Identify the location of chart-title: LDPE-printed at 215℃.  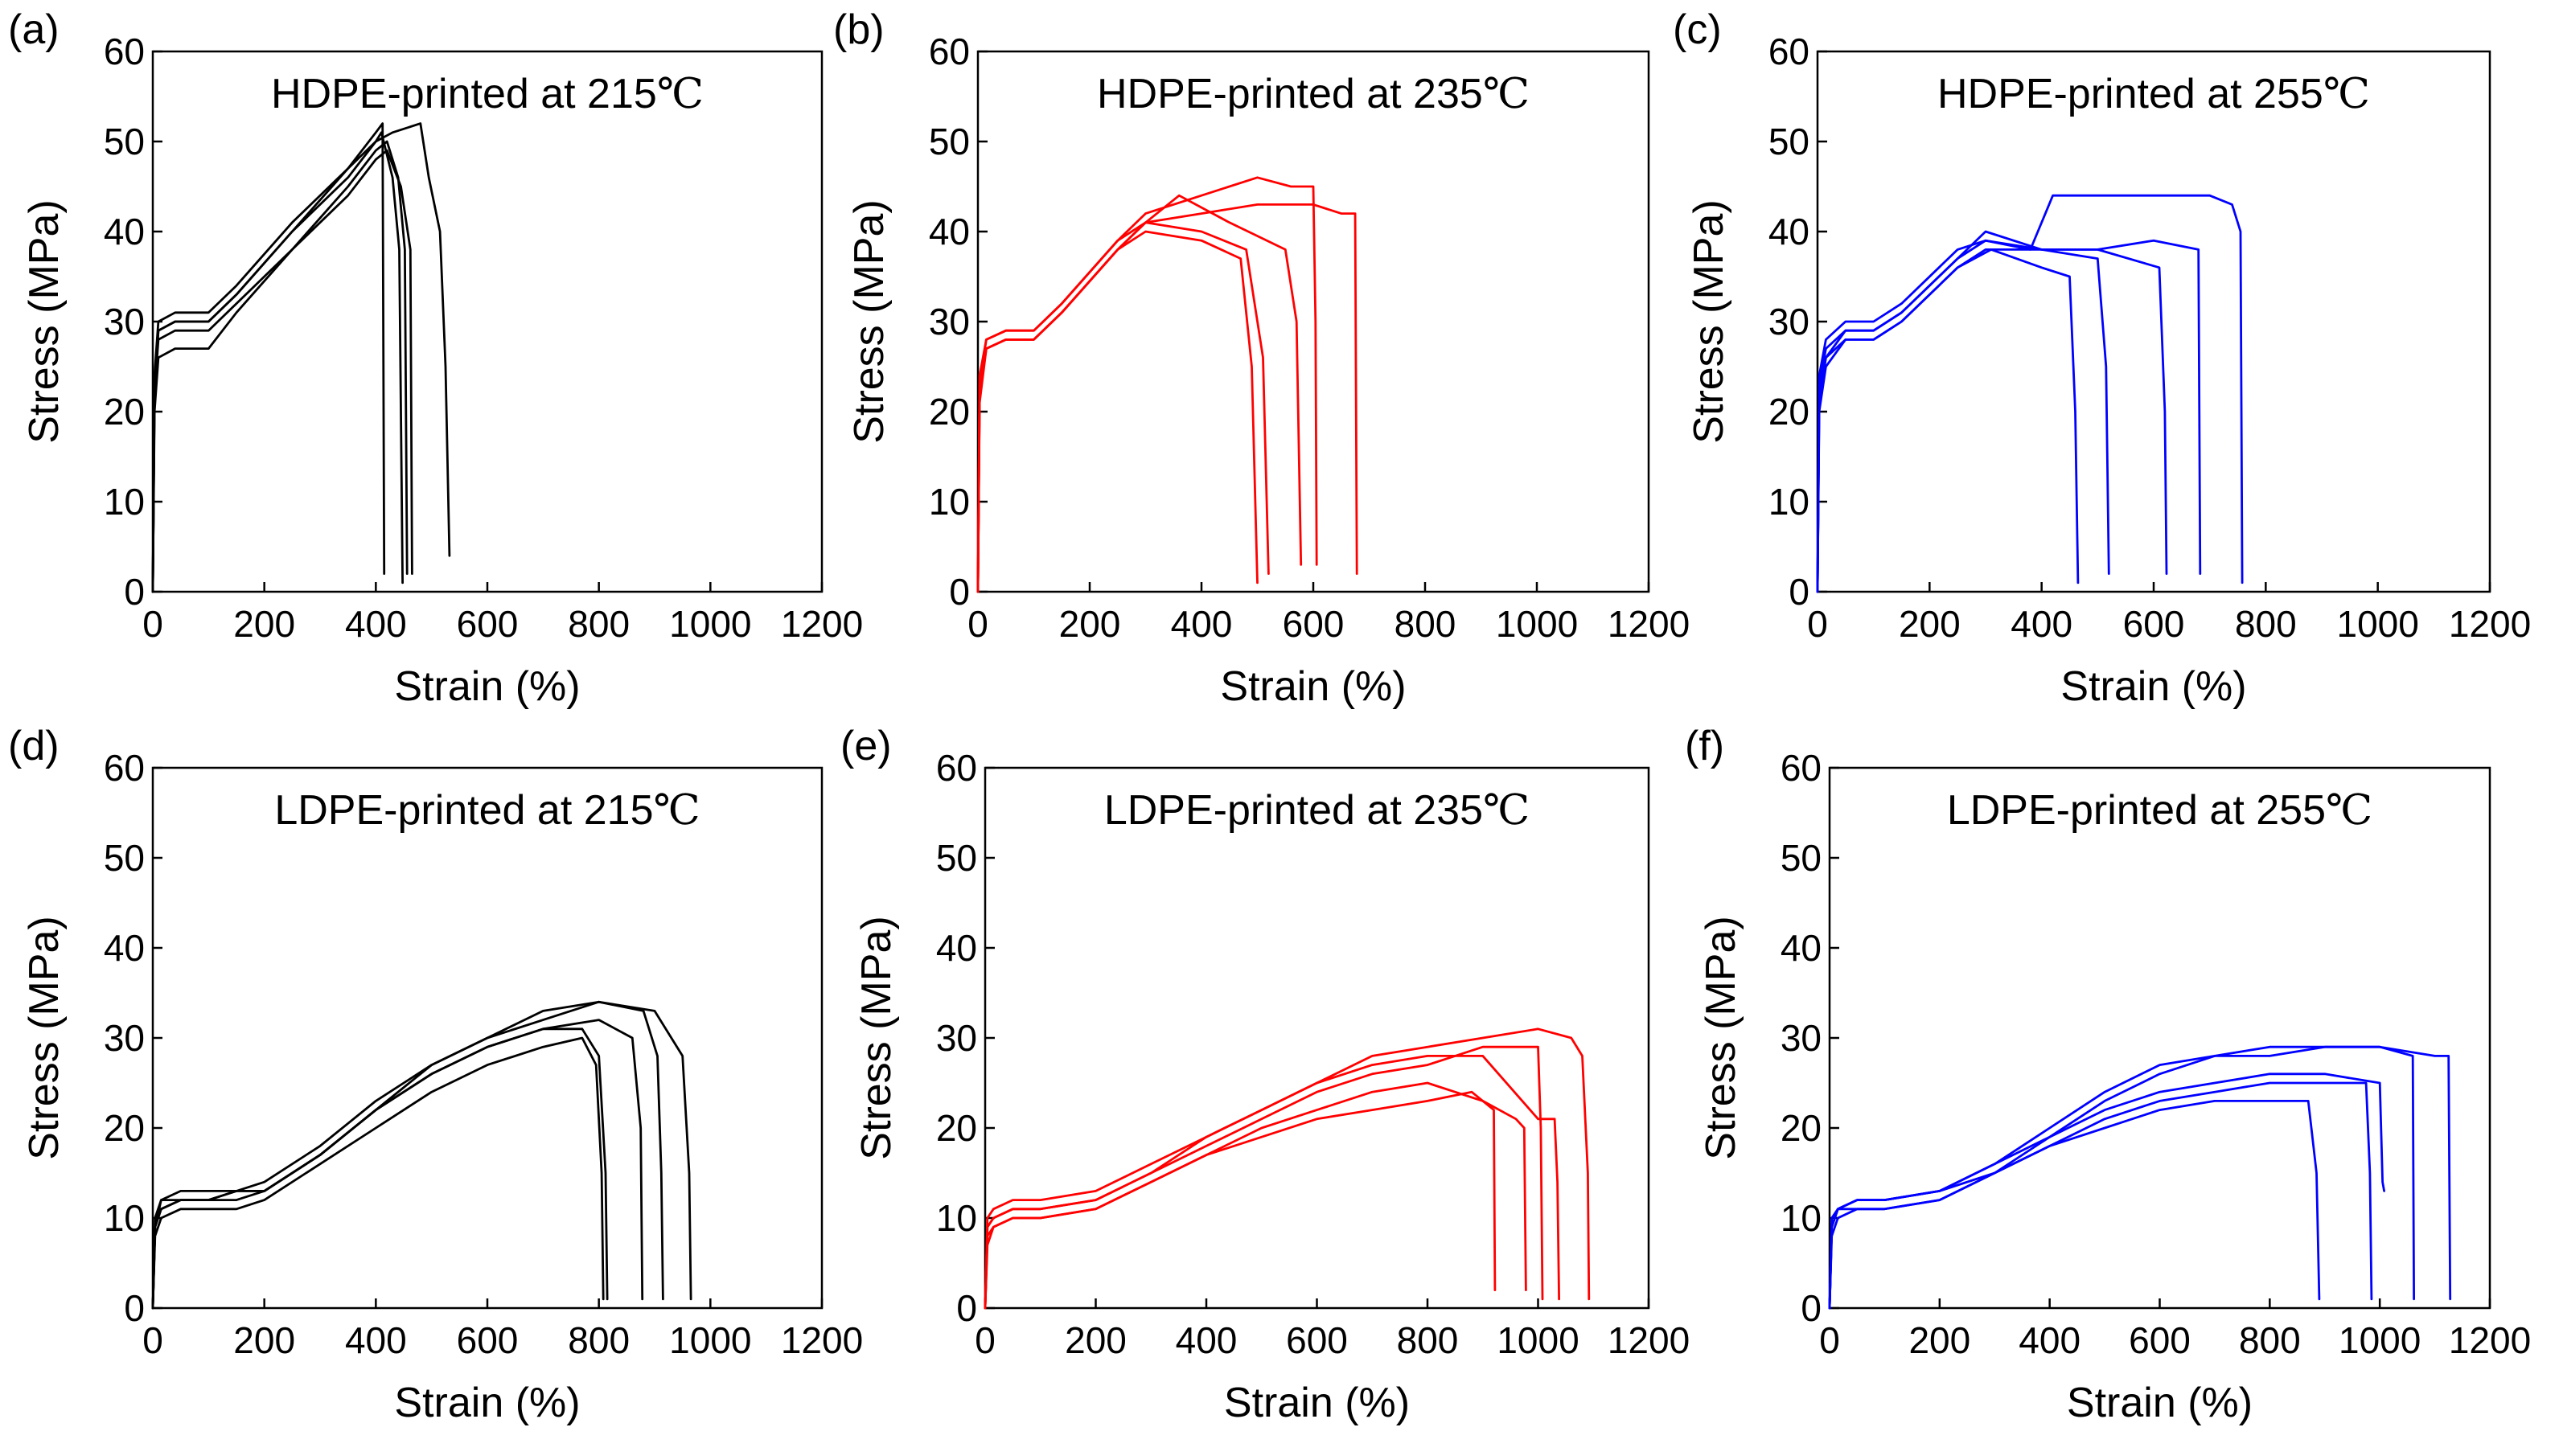
(487, 810).